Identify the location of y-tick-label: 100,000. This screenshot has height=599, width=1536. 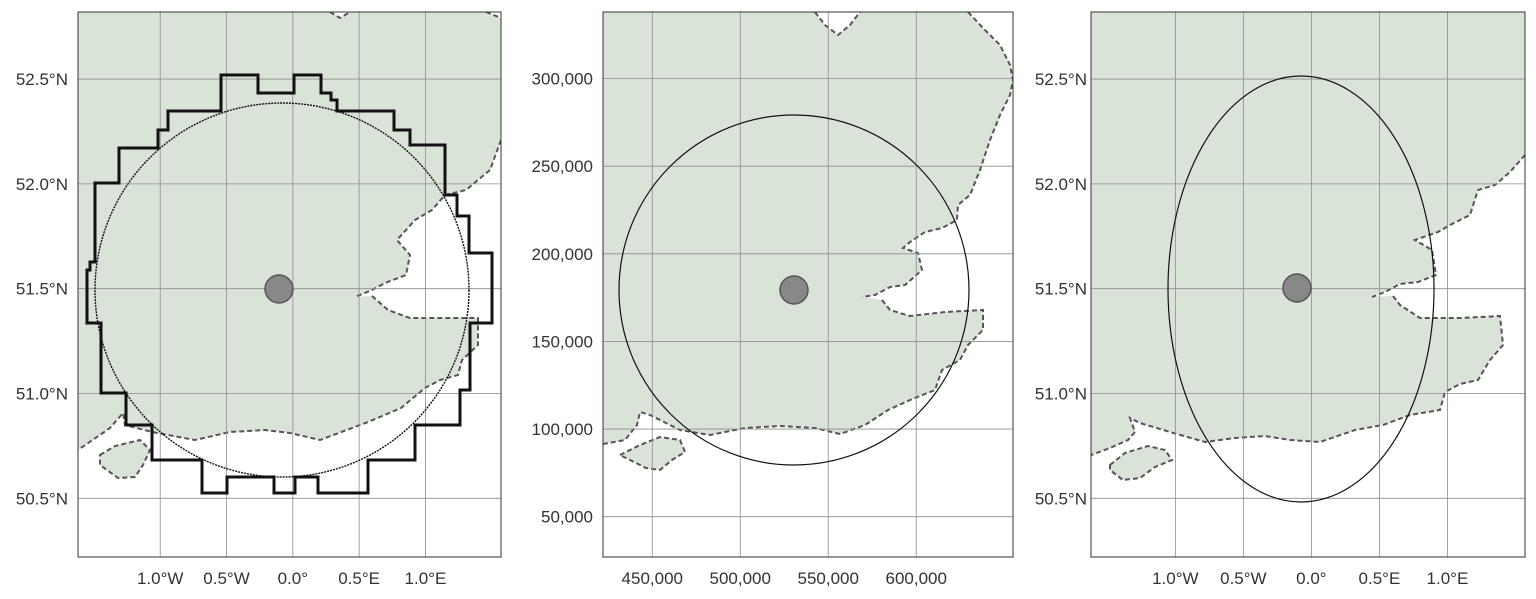
(562, 429).